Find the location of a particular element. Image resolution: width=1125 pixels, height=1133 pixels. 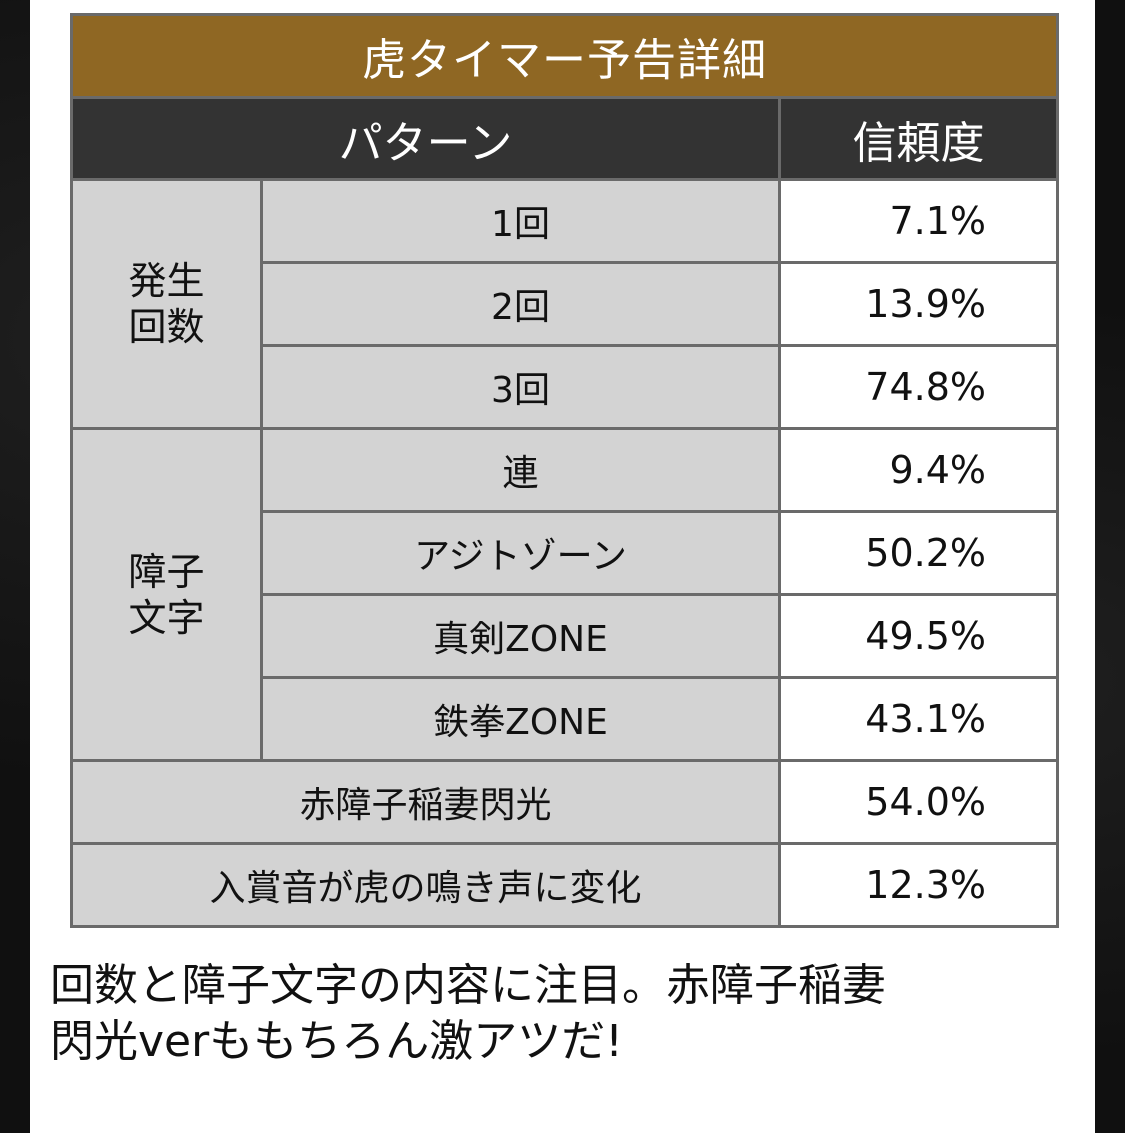

row-value: 7.1% is located at coordinates (918, 221).